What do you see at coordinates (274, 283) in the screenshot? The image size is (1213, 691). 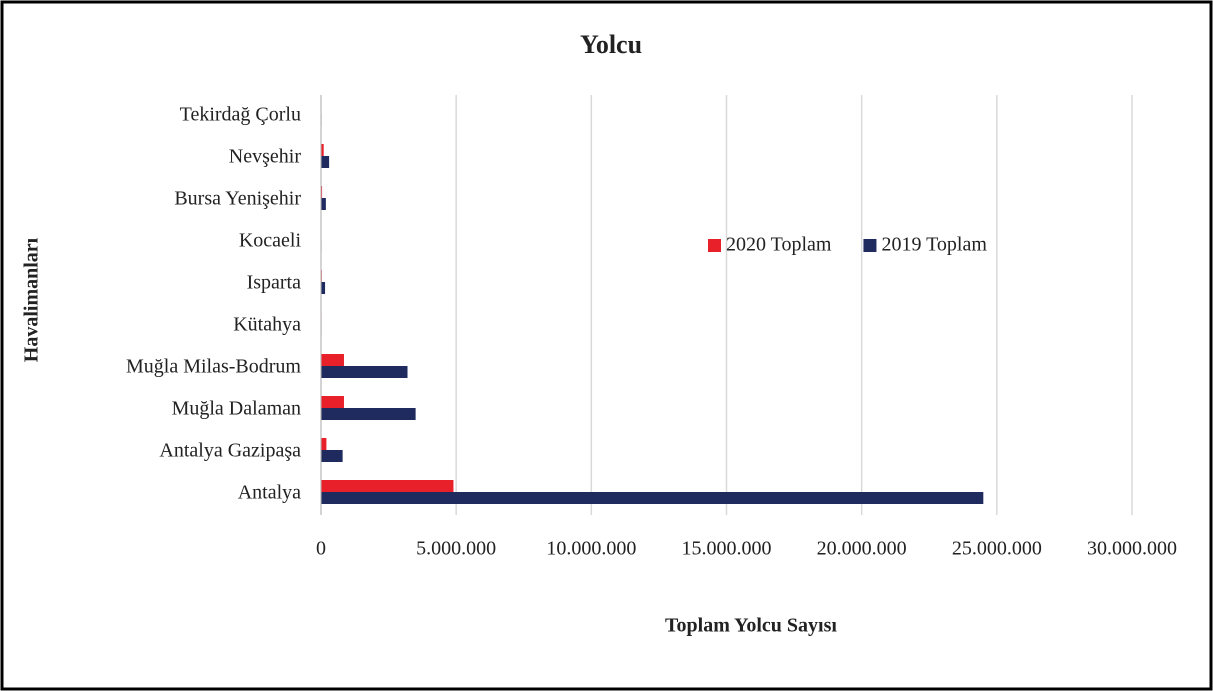 I see `y-tick-label: Isparta` at bounding box center [274, 283].